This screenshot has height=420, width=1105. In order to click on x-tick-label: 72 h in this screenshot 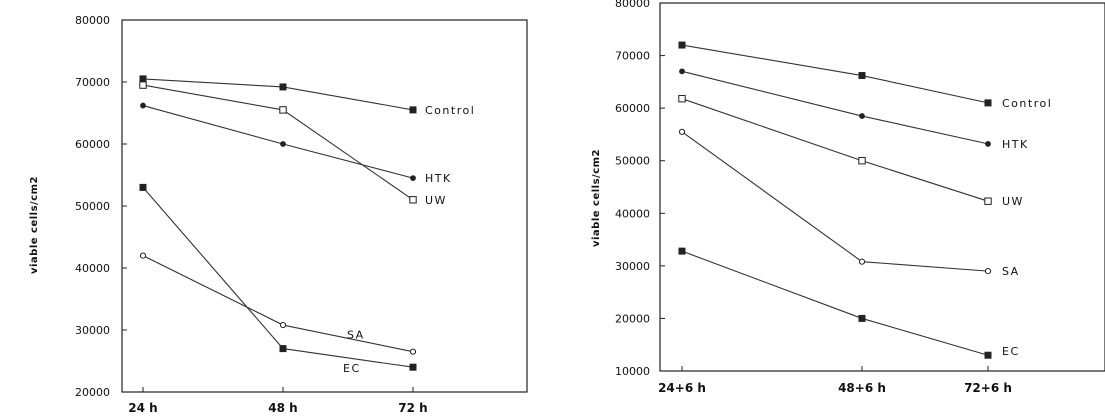, I will do `click(412, 408)`.